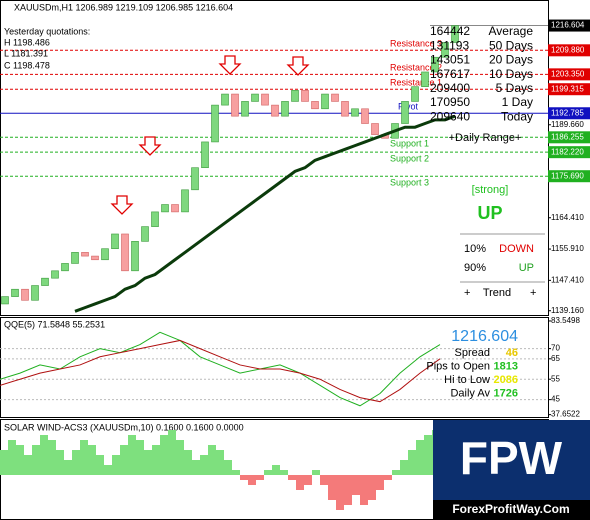 The height and width of the screenshot is (520, 590). What do you see at coordinates (511, 45) in the screenshot?
I see `volume-label: 50 Days` at bounding box center [511, 45].